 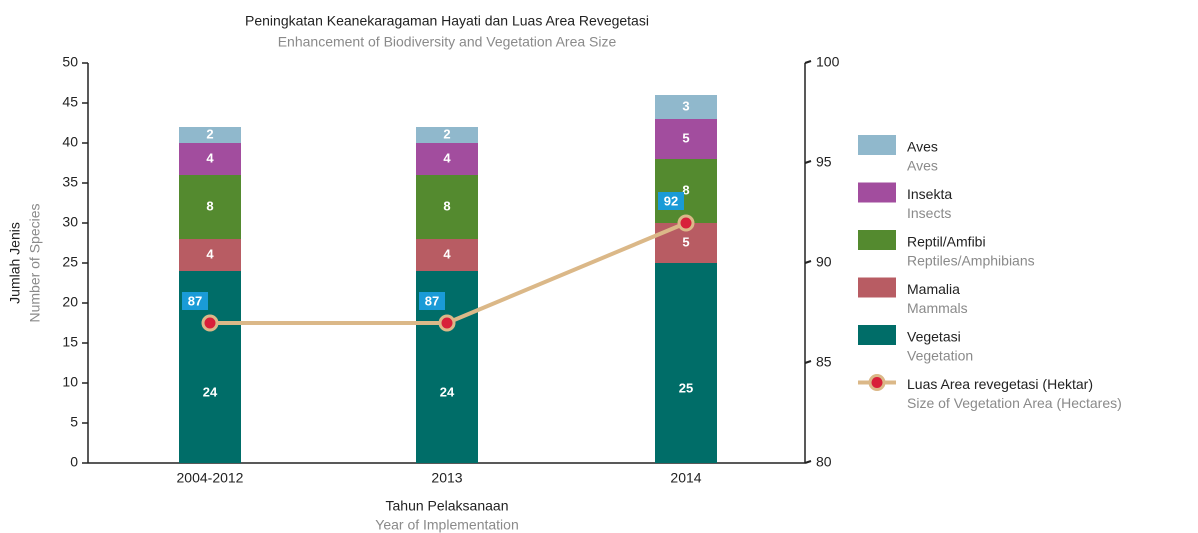 I want to click on x-axis-subtitle: Year of Implementation, so click(x=446, y=525).